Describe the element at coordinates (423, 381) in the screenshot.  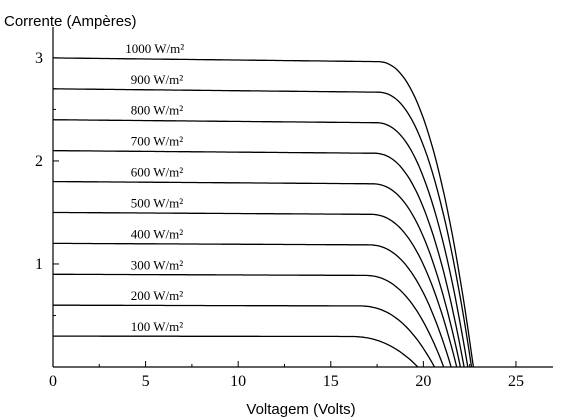
I see `x-tick-label: 20` at that location.